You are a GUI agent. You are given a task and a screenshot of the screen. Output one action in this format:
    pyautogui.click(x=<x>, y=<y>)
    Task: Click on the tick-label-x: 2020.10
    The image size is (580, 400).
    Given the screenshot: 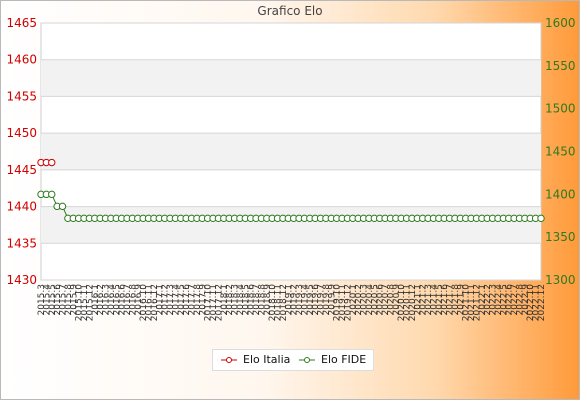 What is the action you would take?
    pyautogui.click(x=402, y=302)
    